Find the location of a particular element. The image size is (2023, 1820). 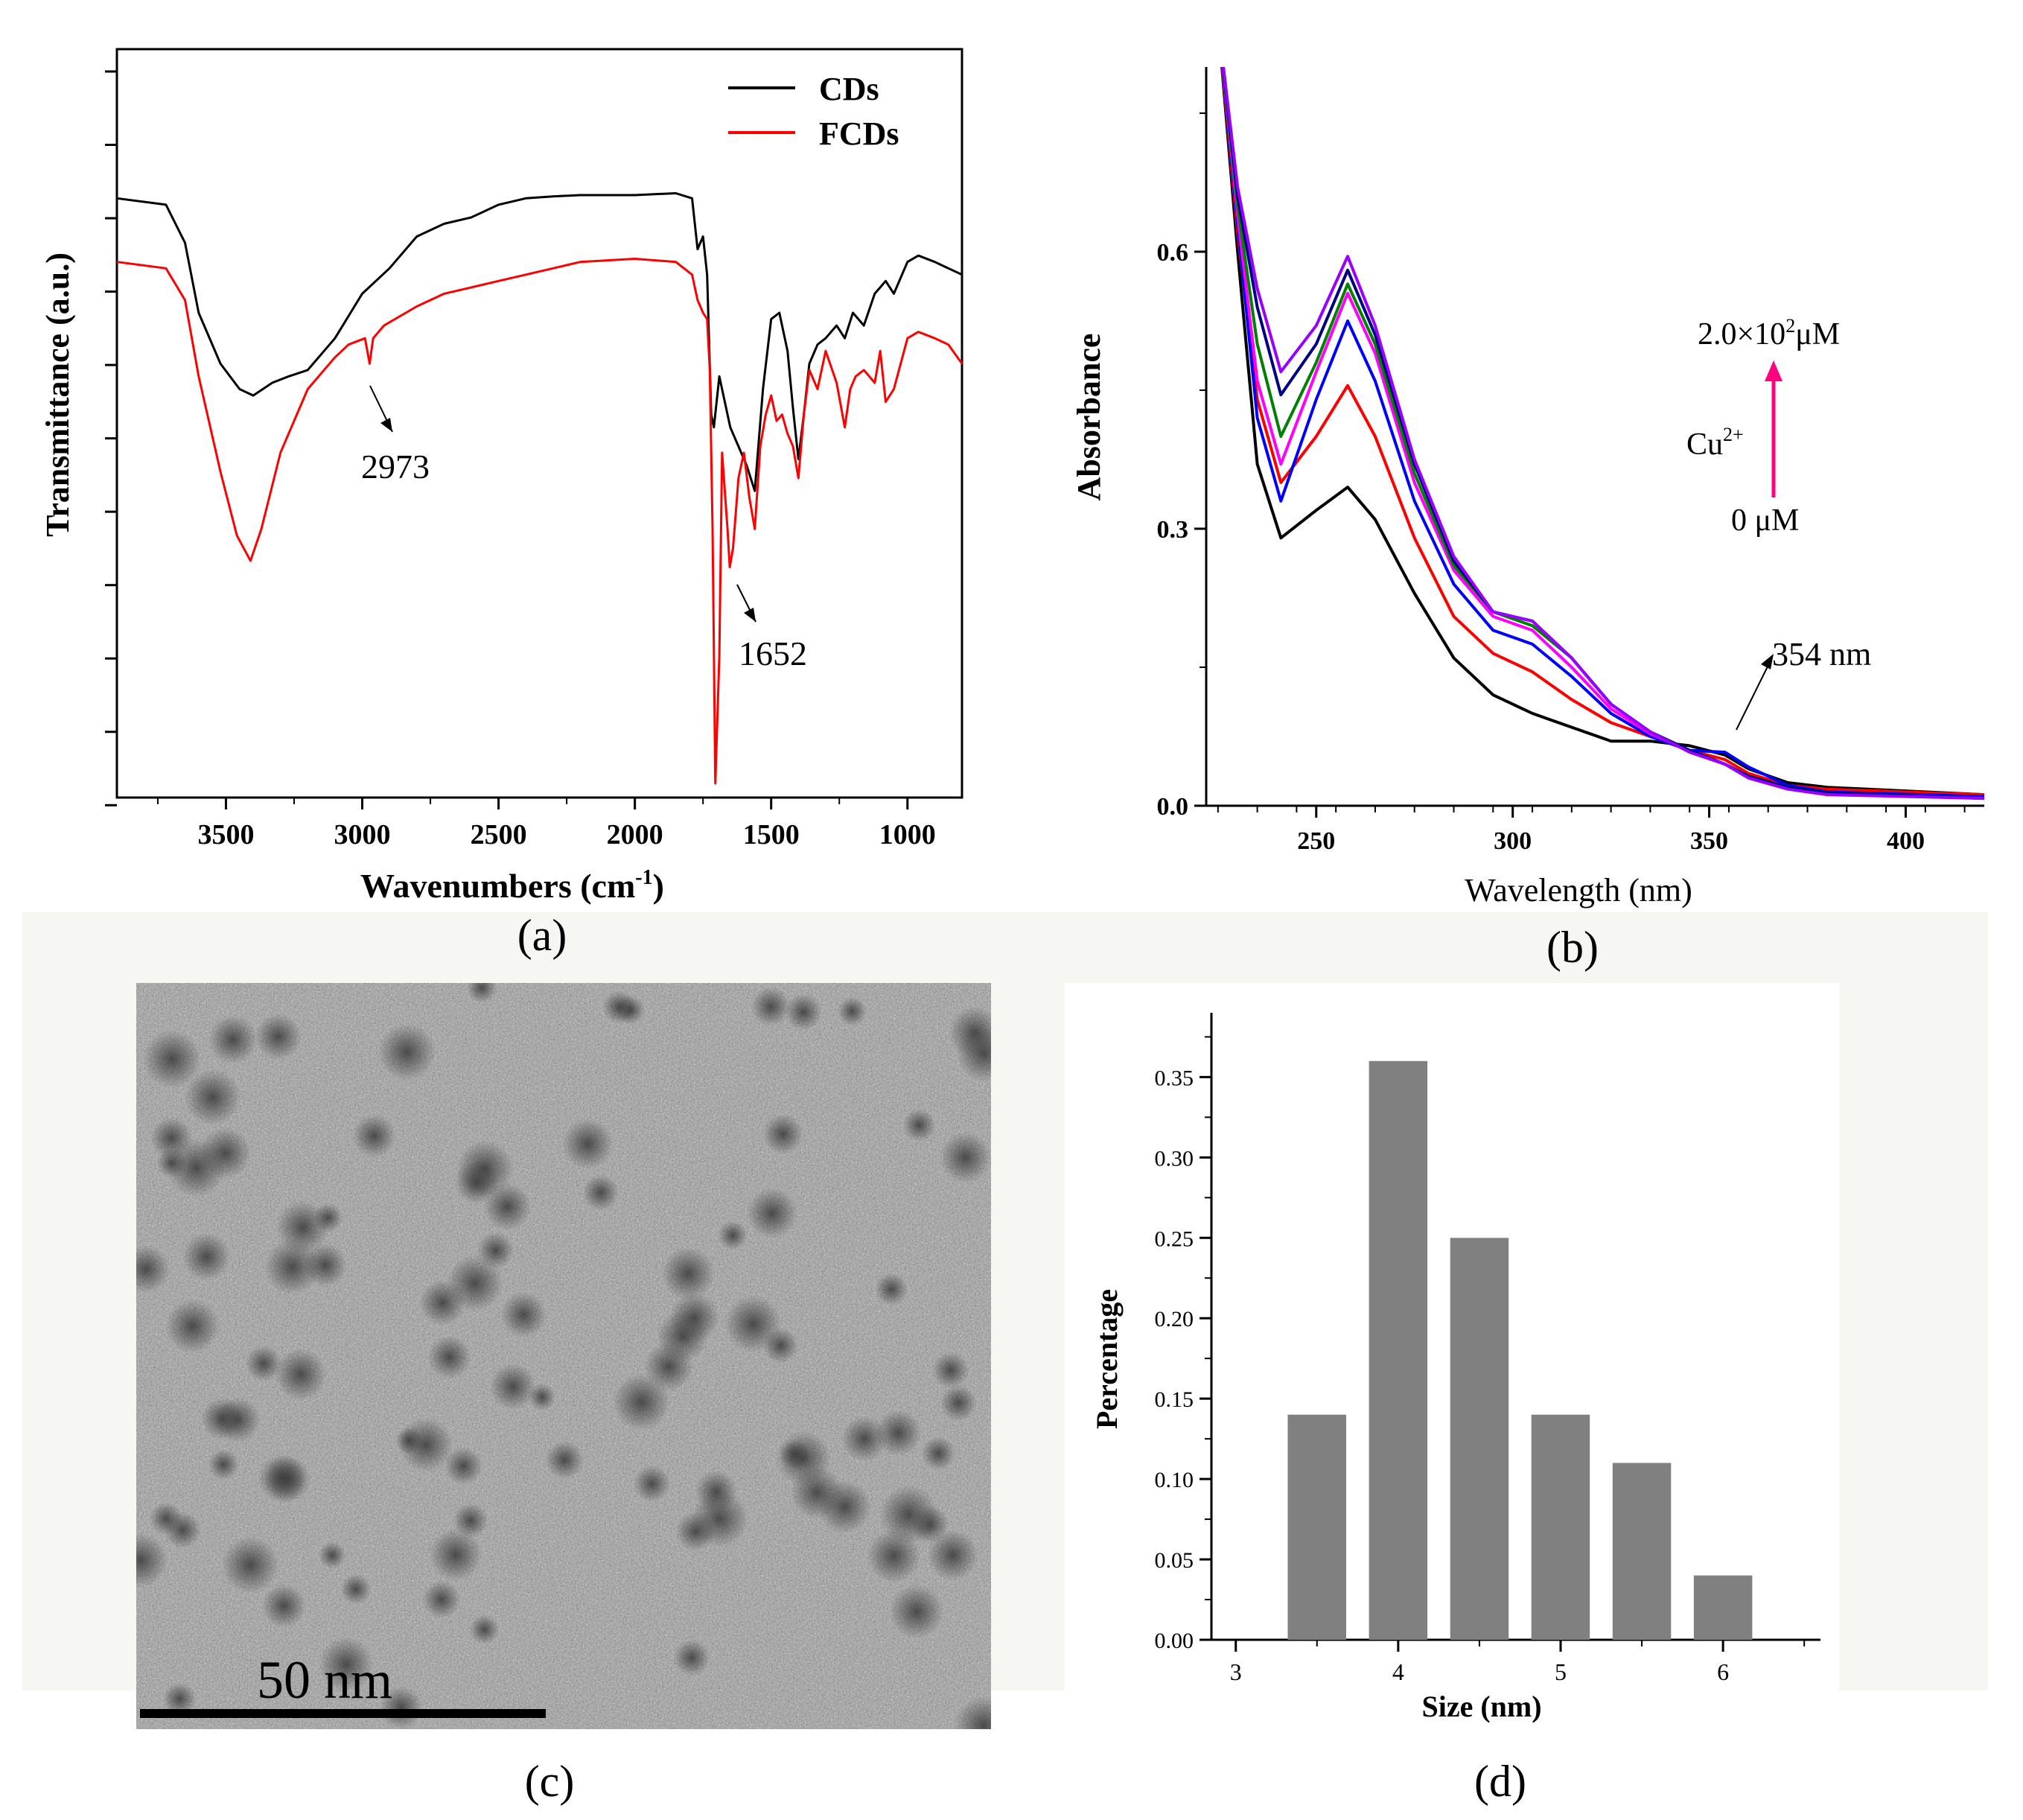

ftir-series-cds is located at coordinates (539, 342).